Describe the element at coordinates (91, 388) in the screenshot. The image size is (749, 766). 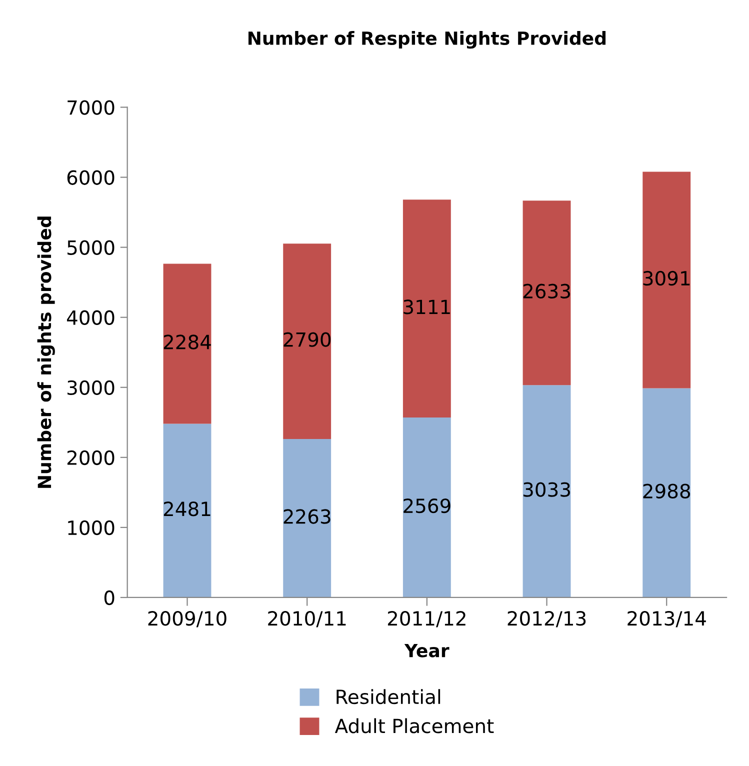
I see `y-tick-label: 3000` at that location.